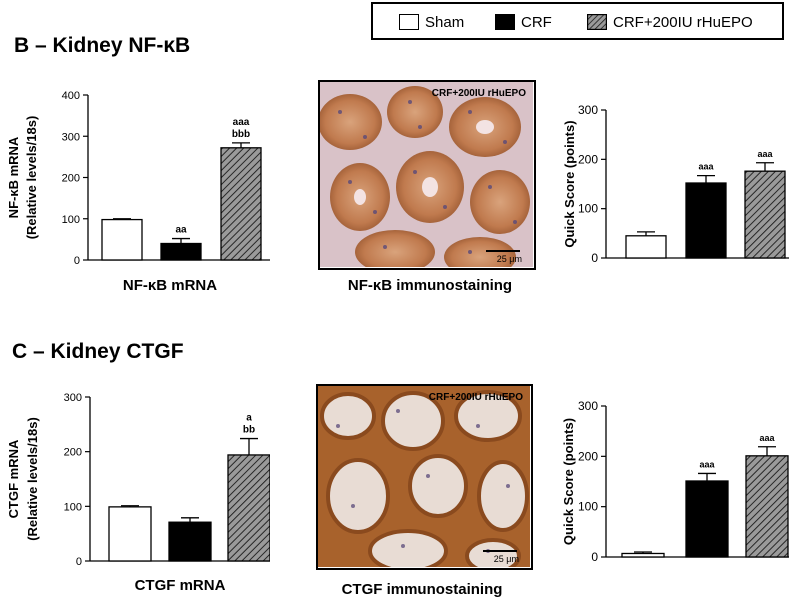 The width and height of the screenshot is (789, 603). Describe the element at coordinates (249, 418) in the screenshot. I see `significance-label: a` at that location.